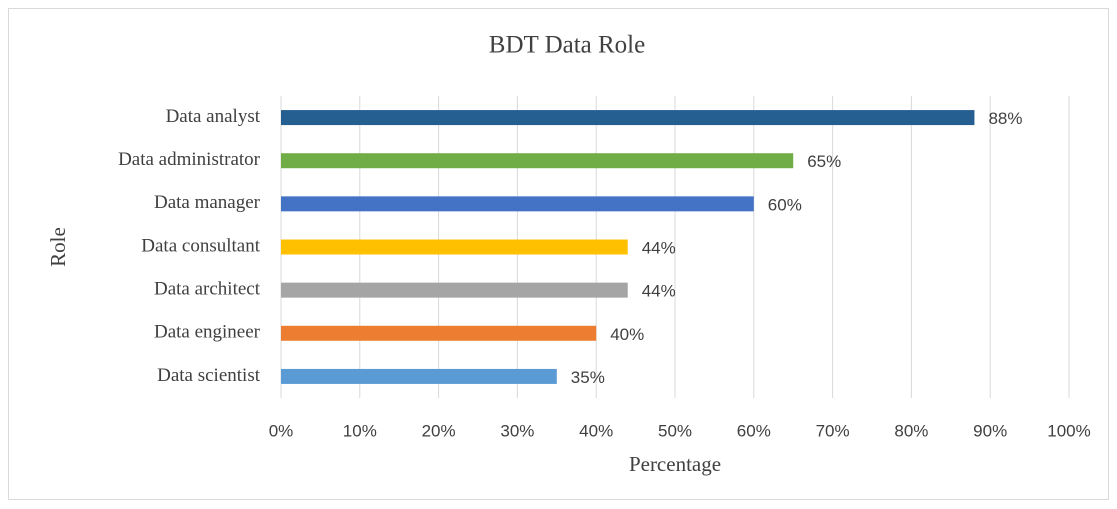 This screenshot has width=1117, height=509. Describe the element at coordinates (517, 430) in the screenshot. I see `x-tick-label: 30%` at that location.